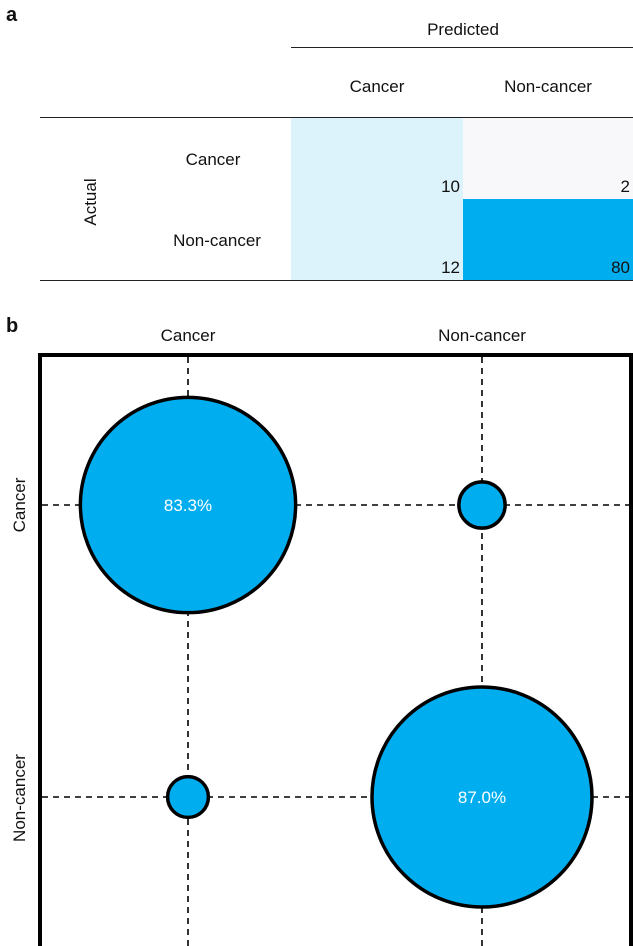  What do you see at coordinates (12, 326) in the screenshot?
I see `panel-b-label: b` at bounding box center [12, 326].